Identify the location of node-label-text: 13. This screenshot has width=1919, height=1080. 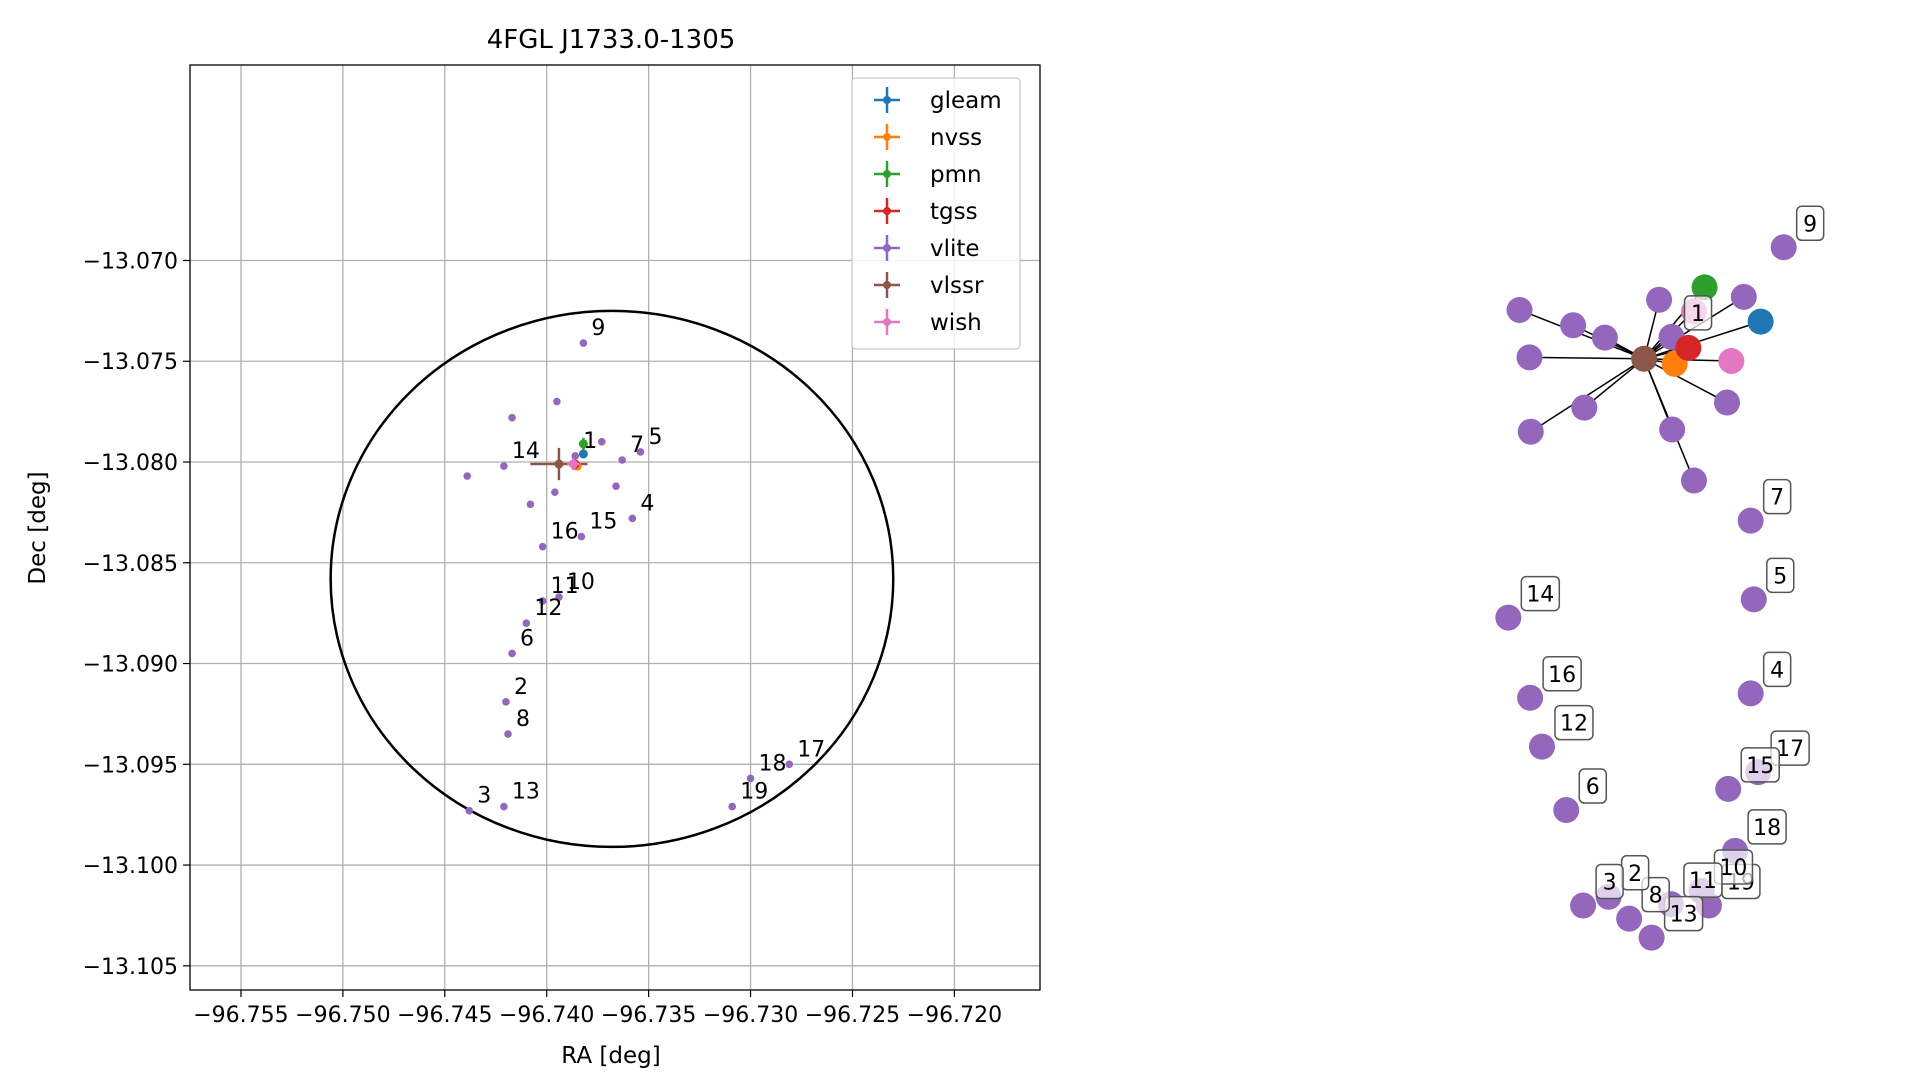
(1684, 915).